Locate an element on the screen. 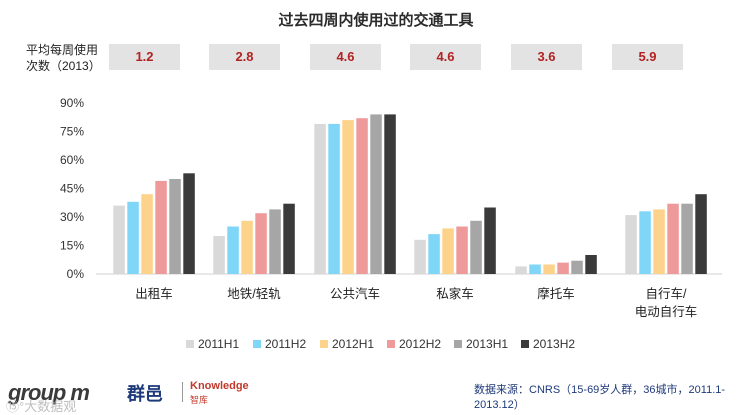  frequency-value-subway: 2.8 is located at coordinates (244, 57).